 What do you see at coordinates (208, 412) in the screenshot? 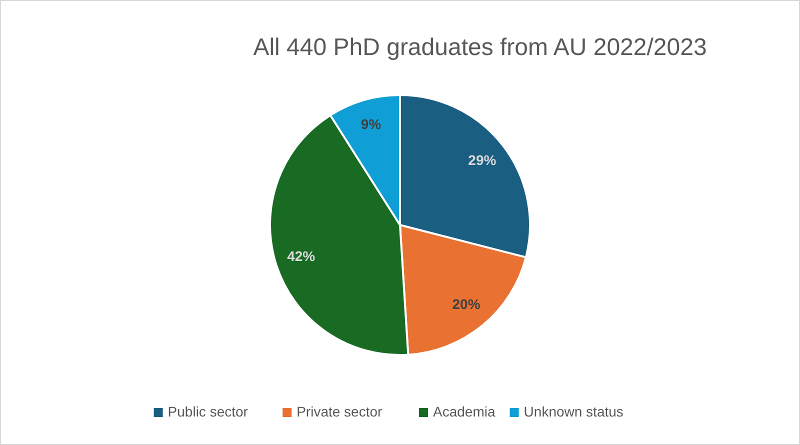
I see `legend-label: Public sector` at bounding box center [208, 412].